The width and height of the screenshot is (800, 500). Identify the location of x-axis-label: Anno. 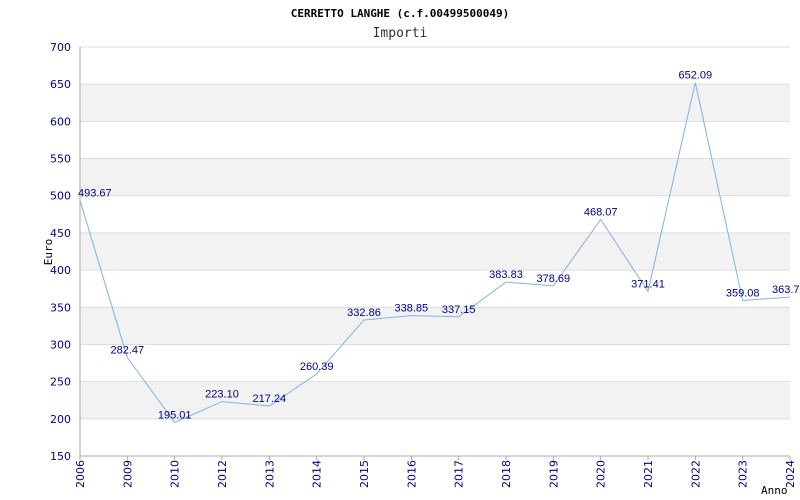
(774, 490).